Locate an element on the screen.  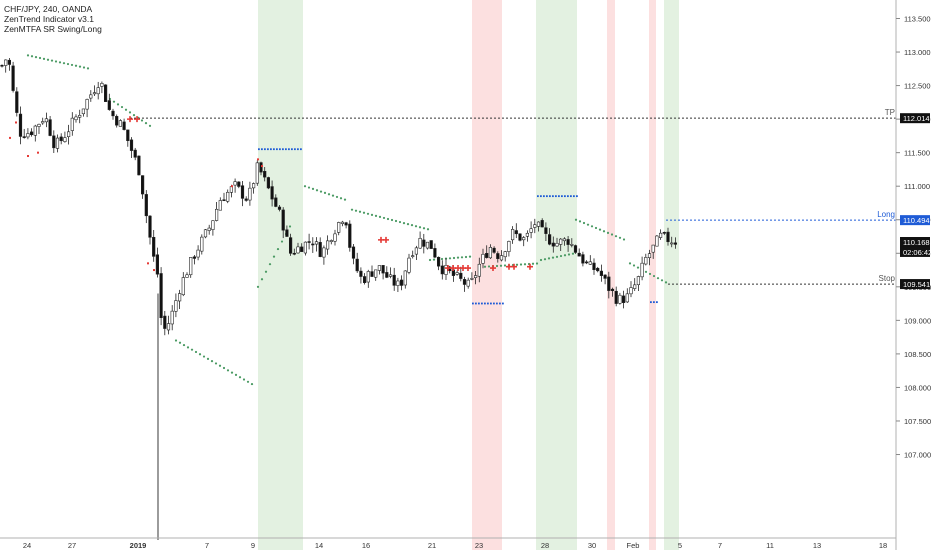
symbol-title: CHF/JPY, 240, OANDA is located at coordinates (48, 9).